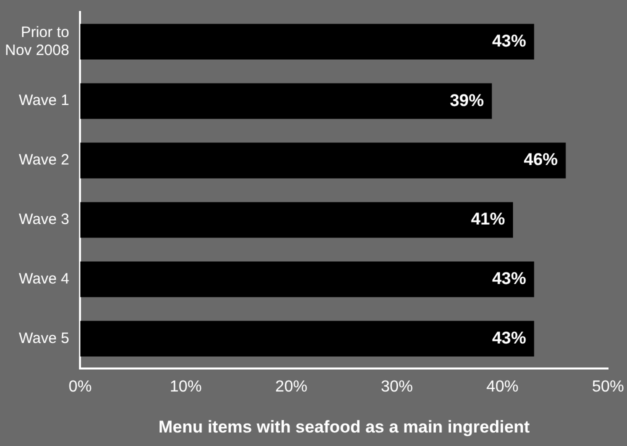 The width and height of the screenshot is (627, 446). I want to click on x-tick-label: 30%, so click(396, 387).